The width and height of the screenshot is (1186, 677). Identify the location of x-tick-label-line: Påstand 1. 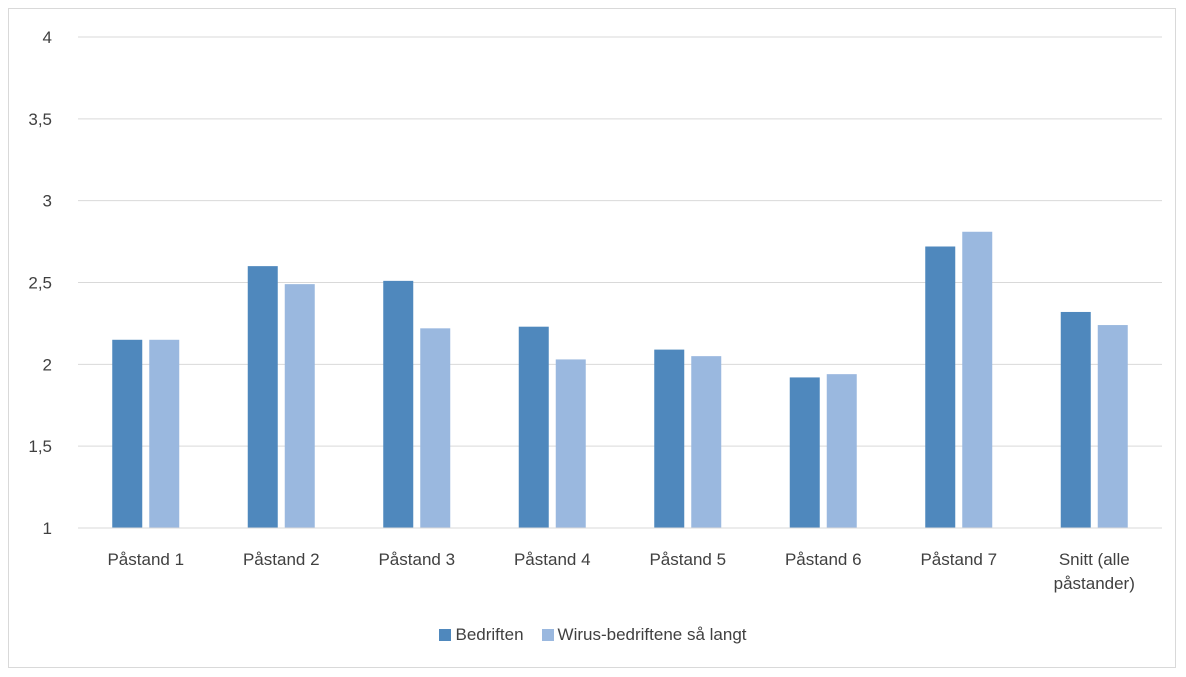
(145, 559).